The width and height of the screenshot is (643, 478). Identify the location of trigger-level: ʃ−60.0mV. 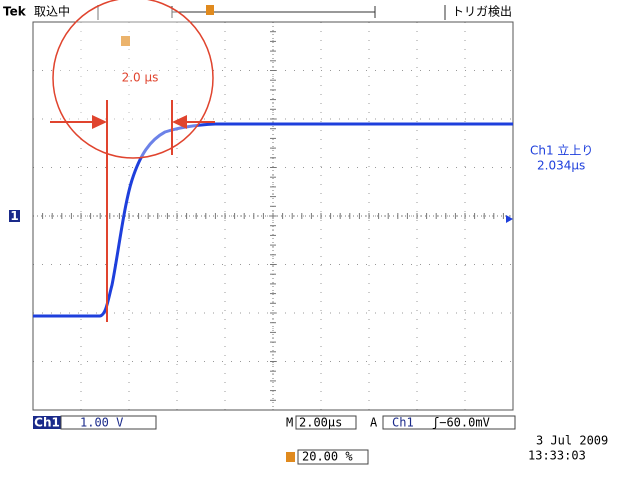
(461, 423).